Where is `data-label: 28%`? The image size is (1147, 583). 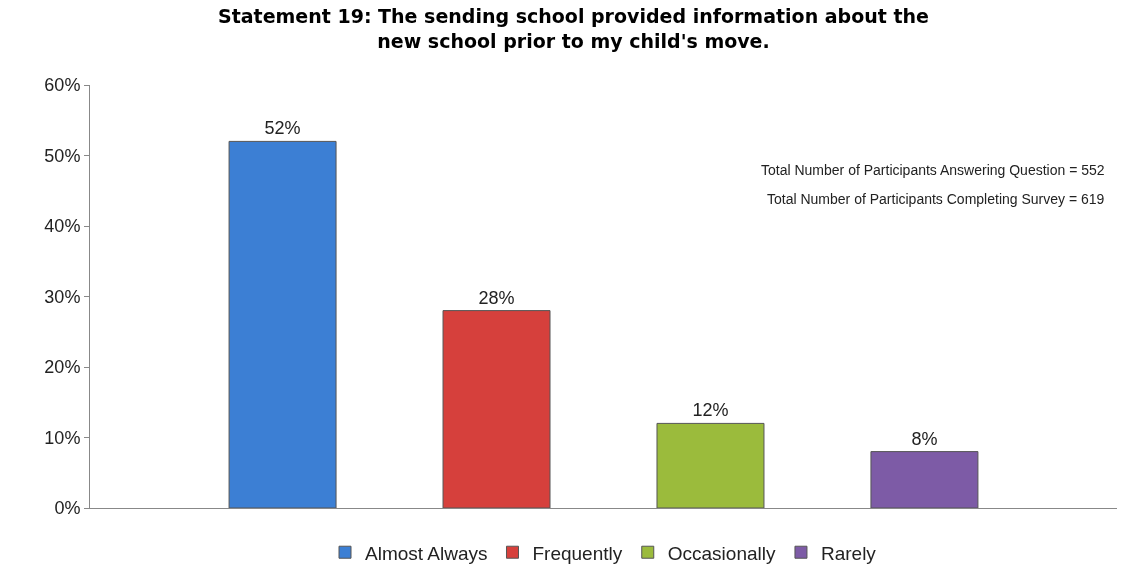 data-label: 28% is located at coordinates (496, 297).